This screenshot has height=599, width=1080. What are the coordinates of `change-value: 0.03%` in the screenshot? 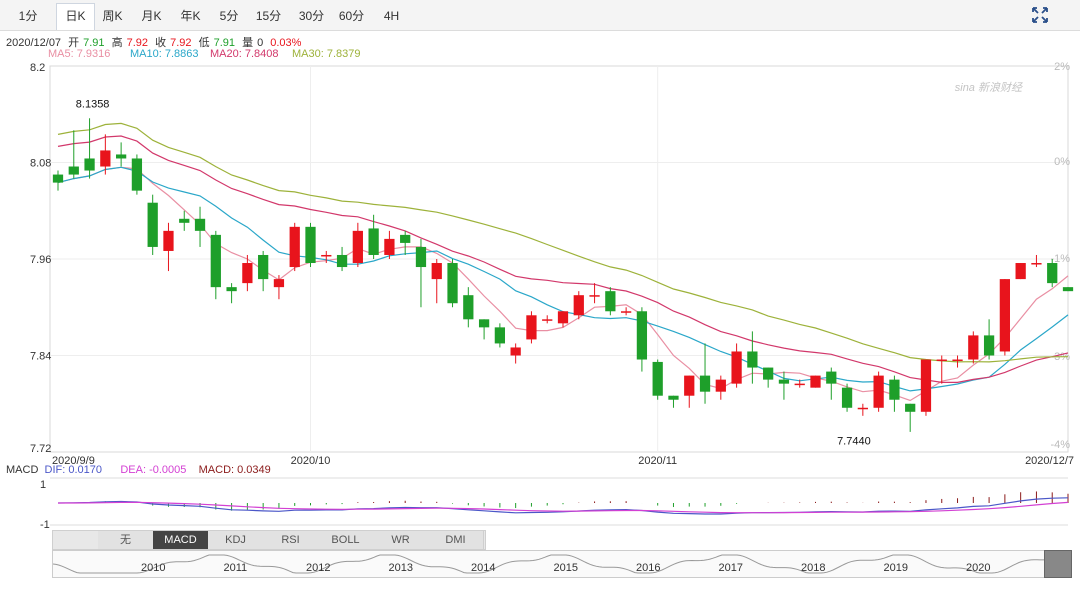 It's located at (286, 43).